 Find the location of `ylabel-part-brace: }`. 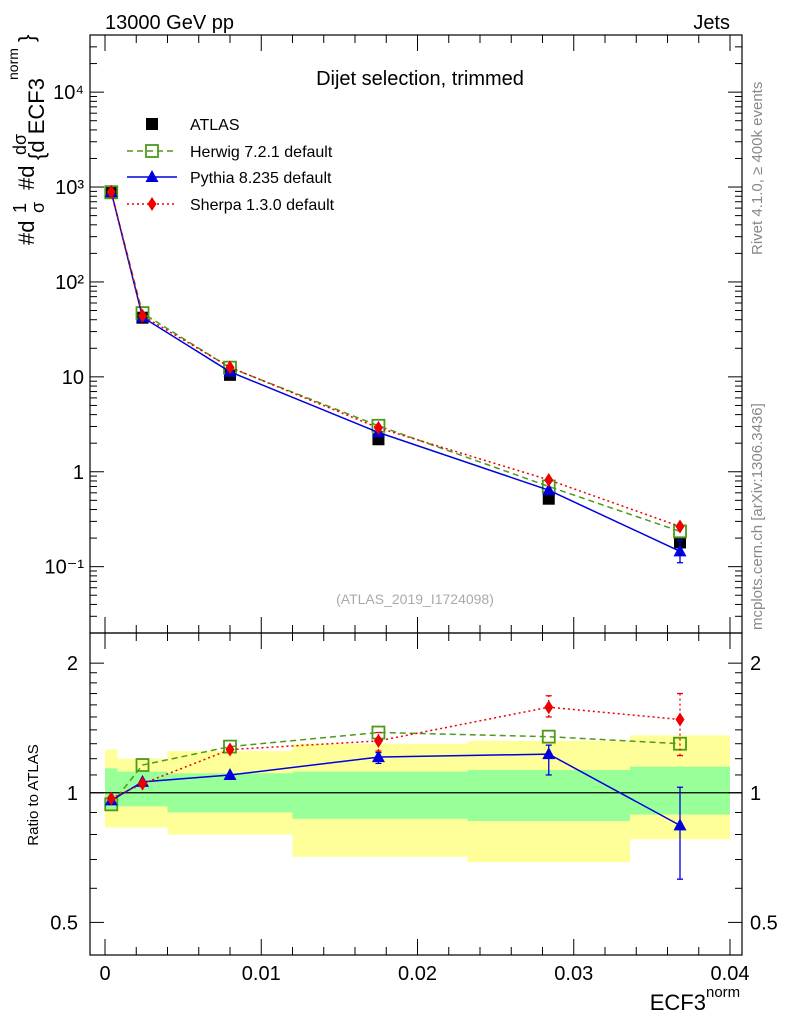

ylabel-part-brace: } is located at coordinates (26, 38).